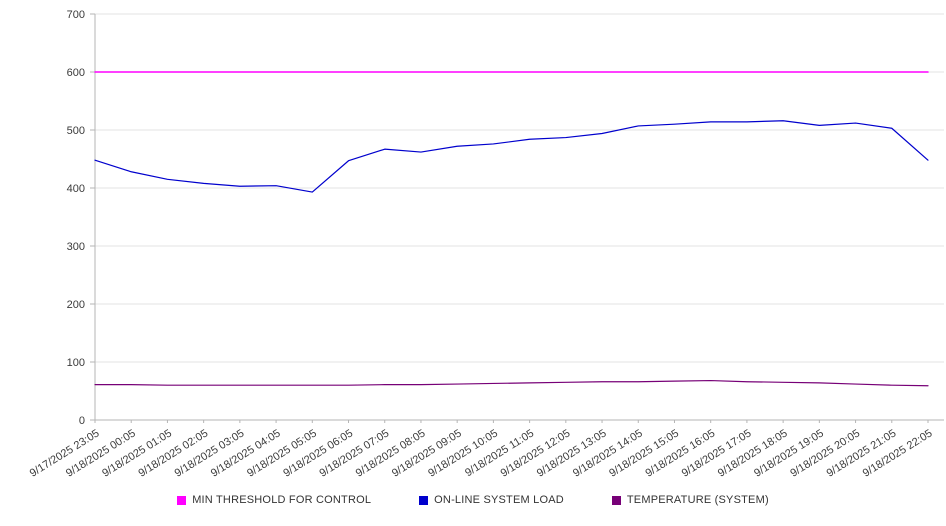 This screenshot has width=946, height=526. I want to click on y-axis-label: 500, so click(76, 131).